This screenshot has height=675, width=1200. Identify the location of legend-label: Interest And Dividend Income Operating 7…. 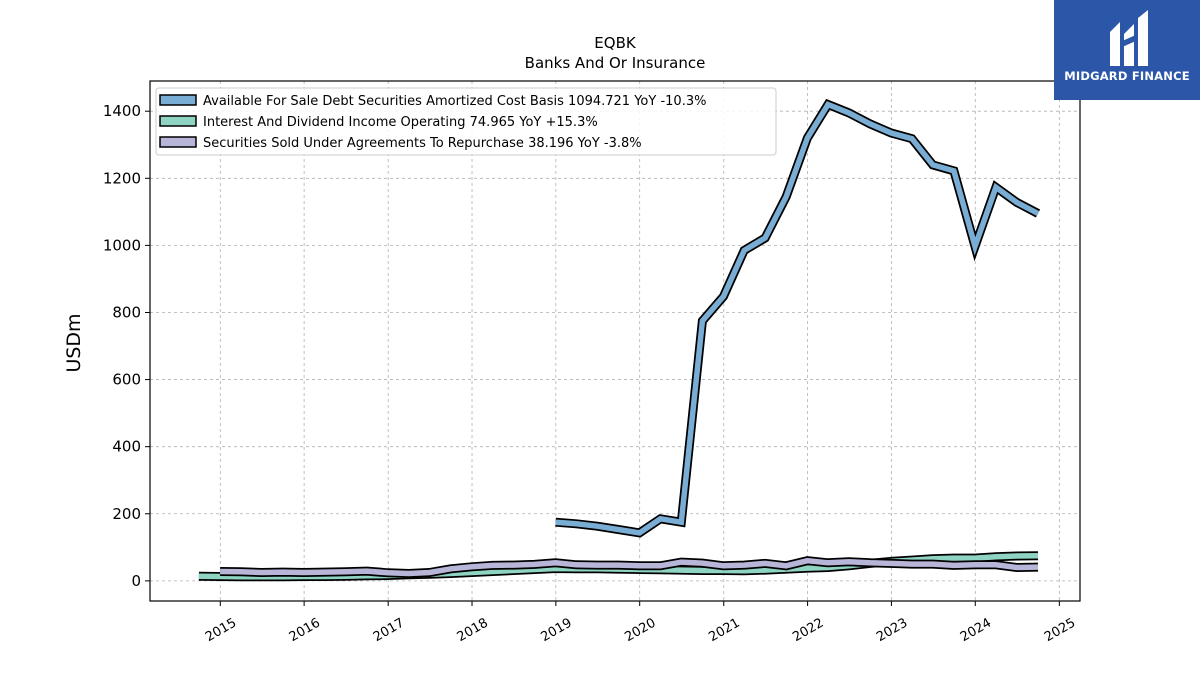
(400, 122).